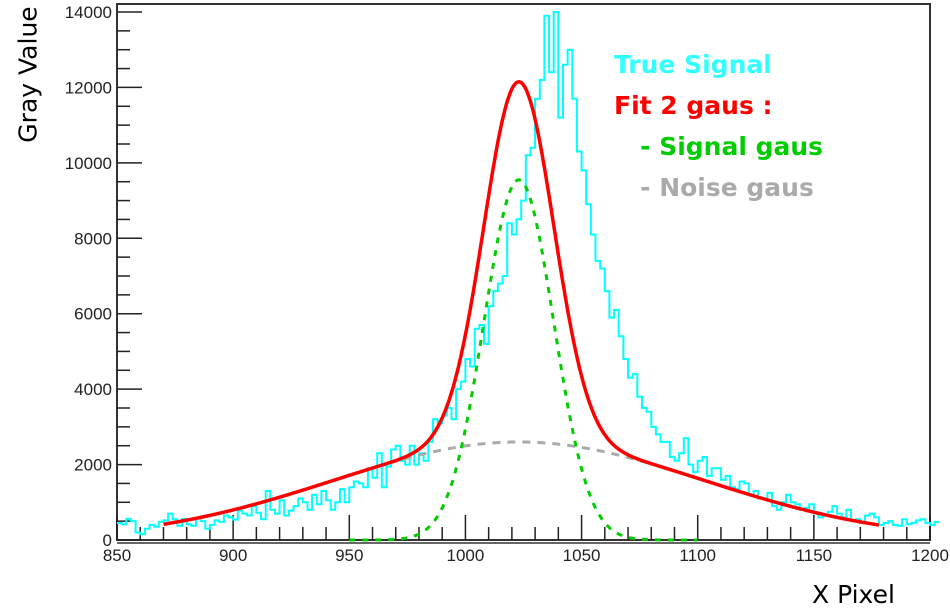 This screenshot has height=611, width=950. Describe the element at coordinates (88, 87) in the screenshot. I see `svg-text: 12000` at that location.